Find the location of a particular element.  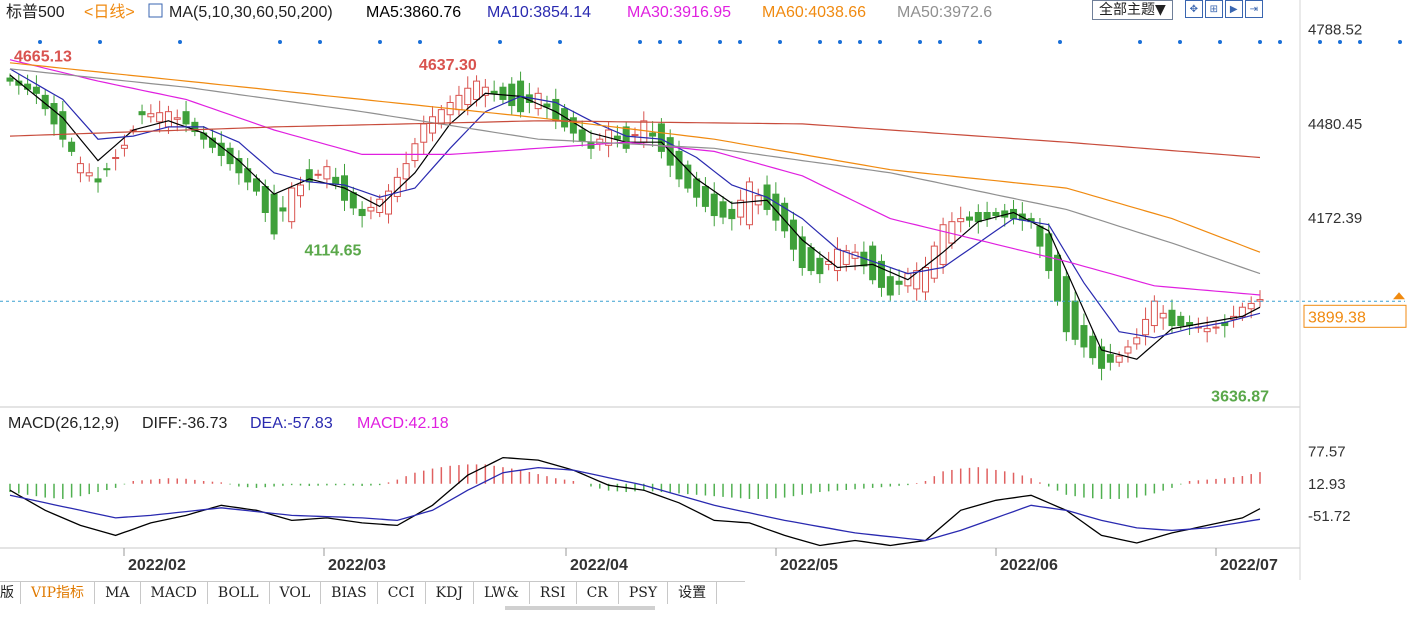

tab-ban: 版 is located at coordinates (10, 593).